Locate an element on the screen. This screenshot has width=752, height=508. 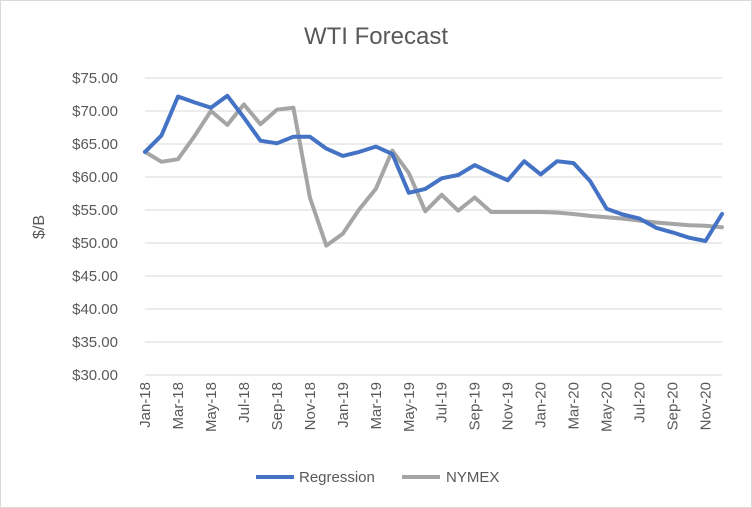
x-tick-label: Sep-20 is located at coordinates (673, 406).